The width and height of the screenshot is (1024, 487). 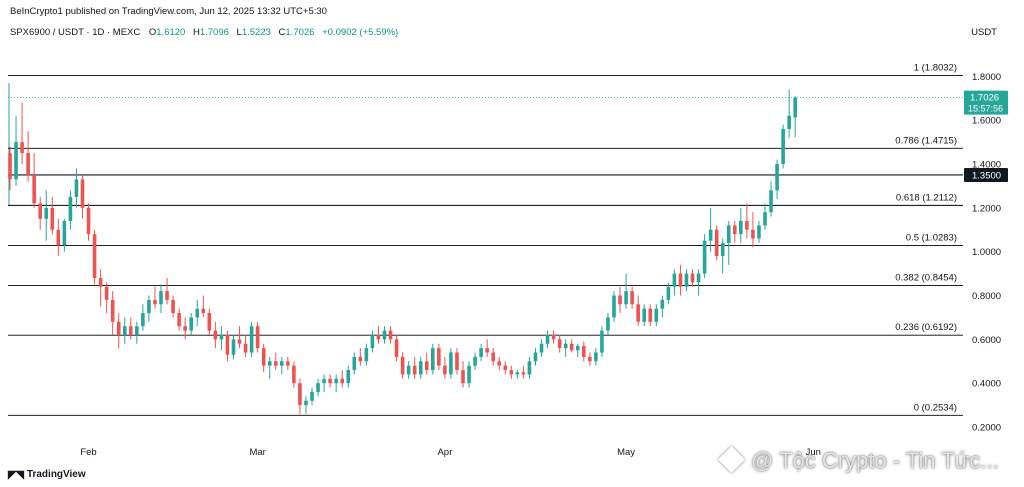 I want to click on low-label: L, so click(x=239, y=32).